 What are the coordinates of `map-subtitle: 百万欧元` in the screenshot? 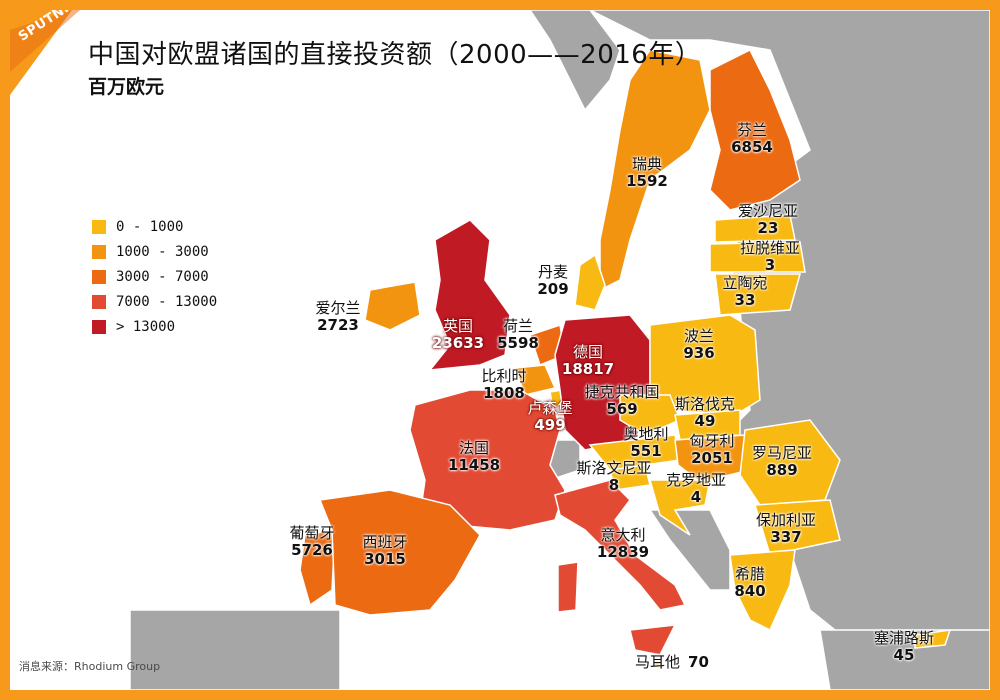 It's located at (126, 87).